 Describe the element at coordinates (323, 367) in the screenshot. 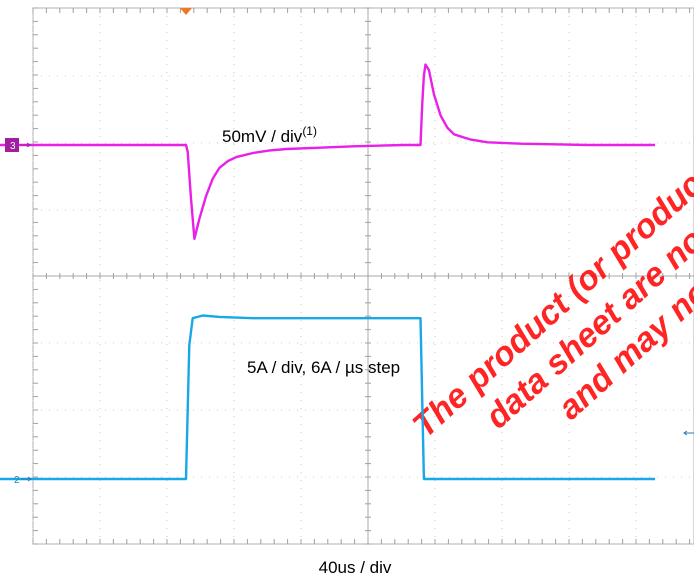

I see `channel-2-scale-label: 5A / div, 6A / µs step` at that location.